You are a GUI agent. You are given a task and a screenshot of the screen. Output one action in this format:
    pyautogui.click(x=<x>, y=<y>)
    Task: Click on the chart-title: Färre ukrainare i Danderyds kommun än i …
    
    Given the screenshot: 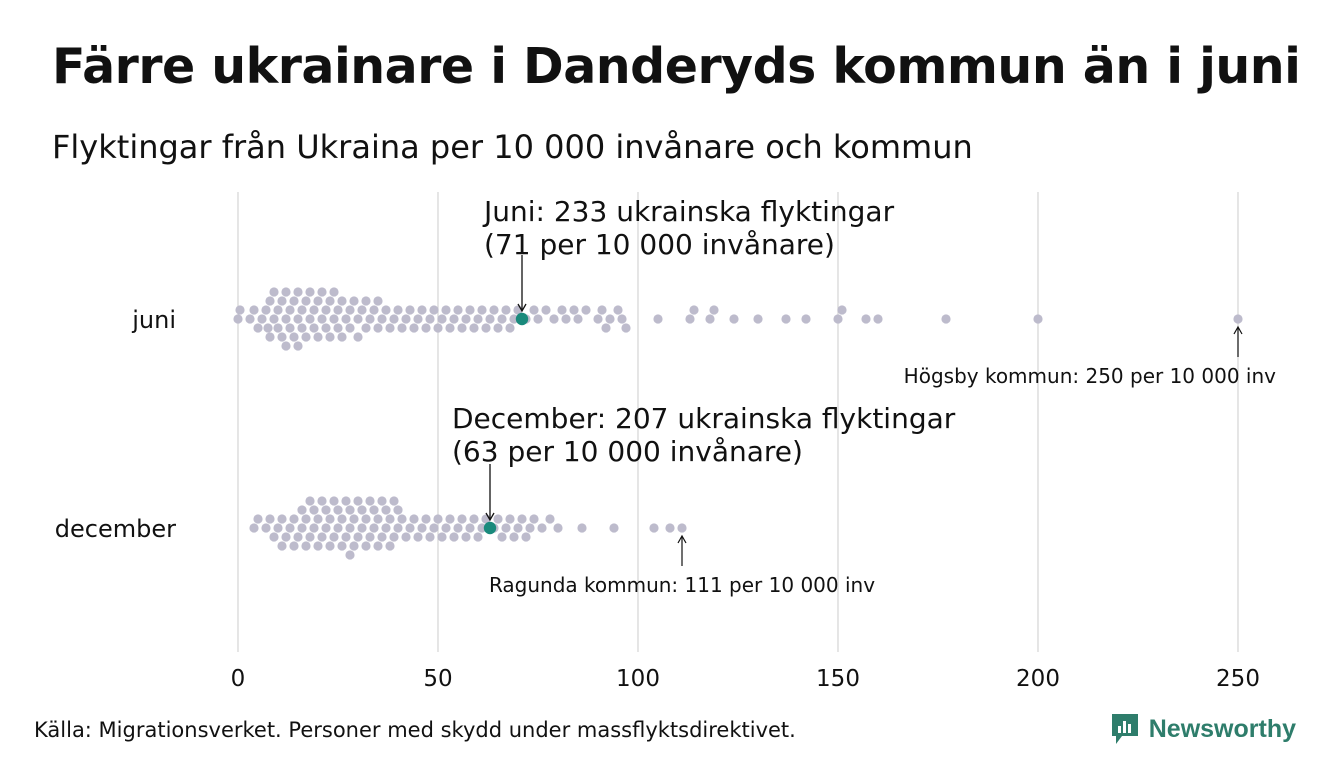 What is the action you would take?
    pyautogui.click(x=676, y=66)
    